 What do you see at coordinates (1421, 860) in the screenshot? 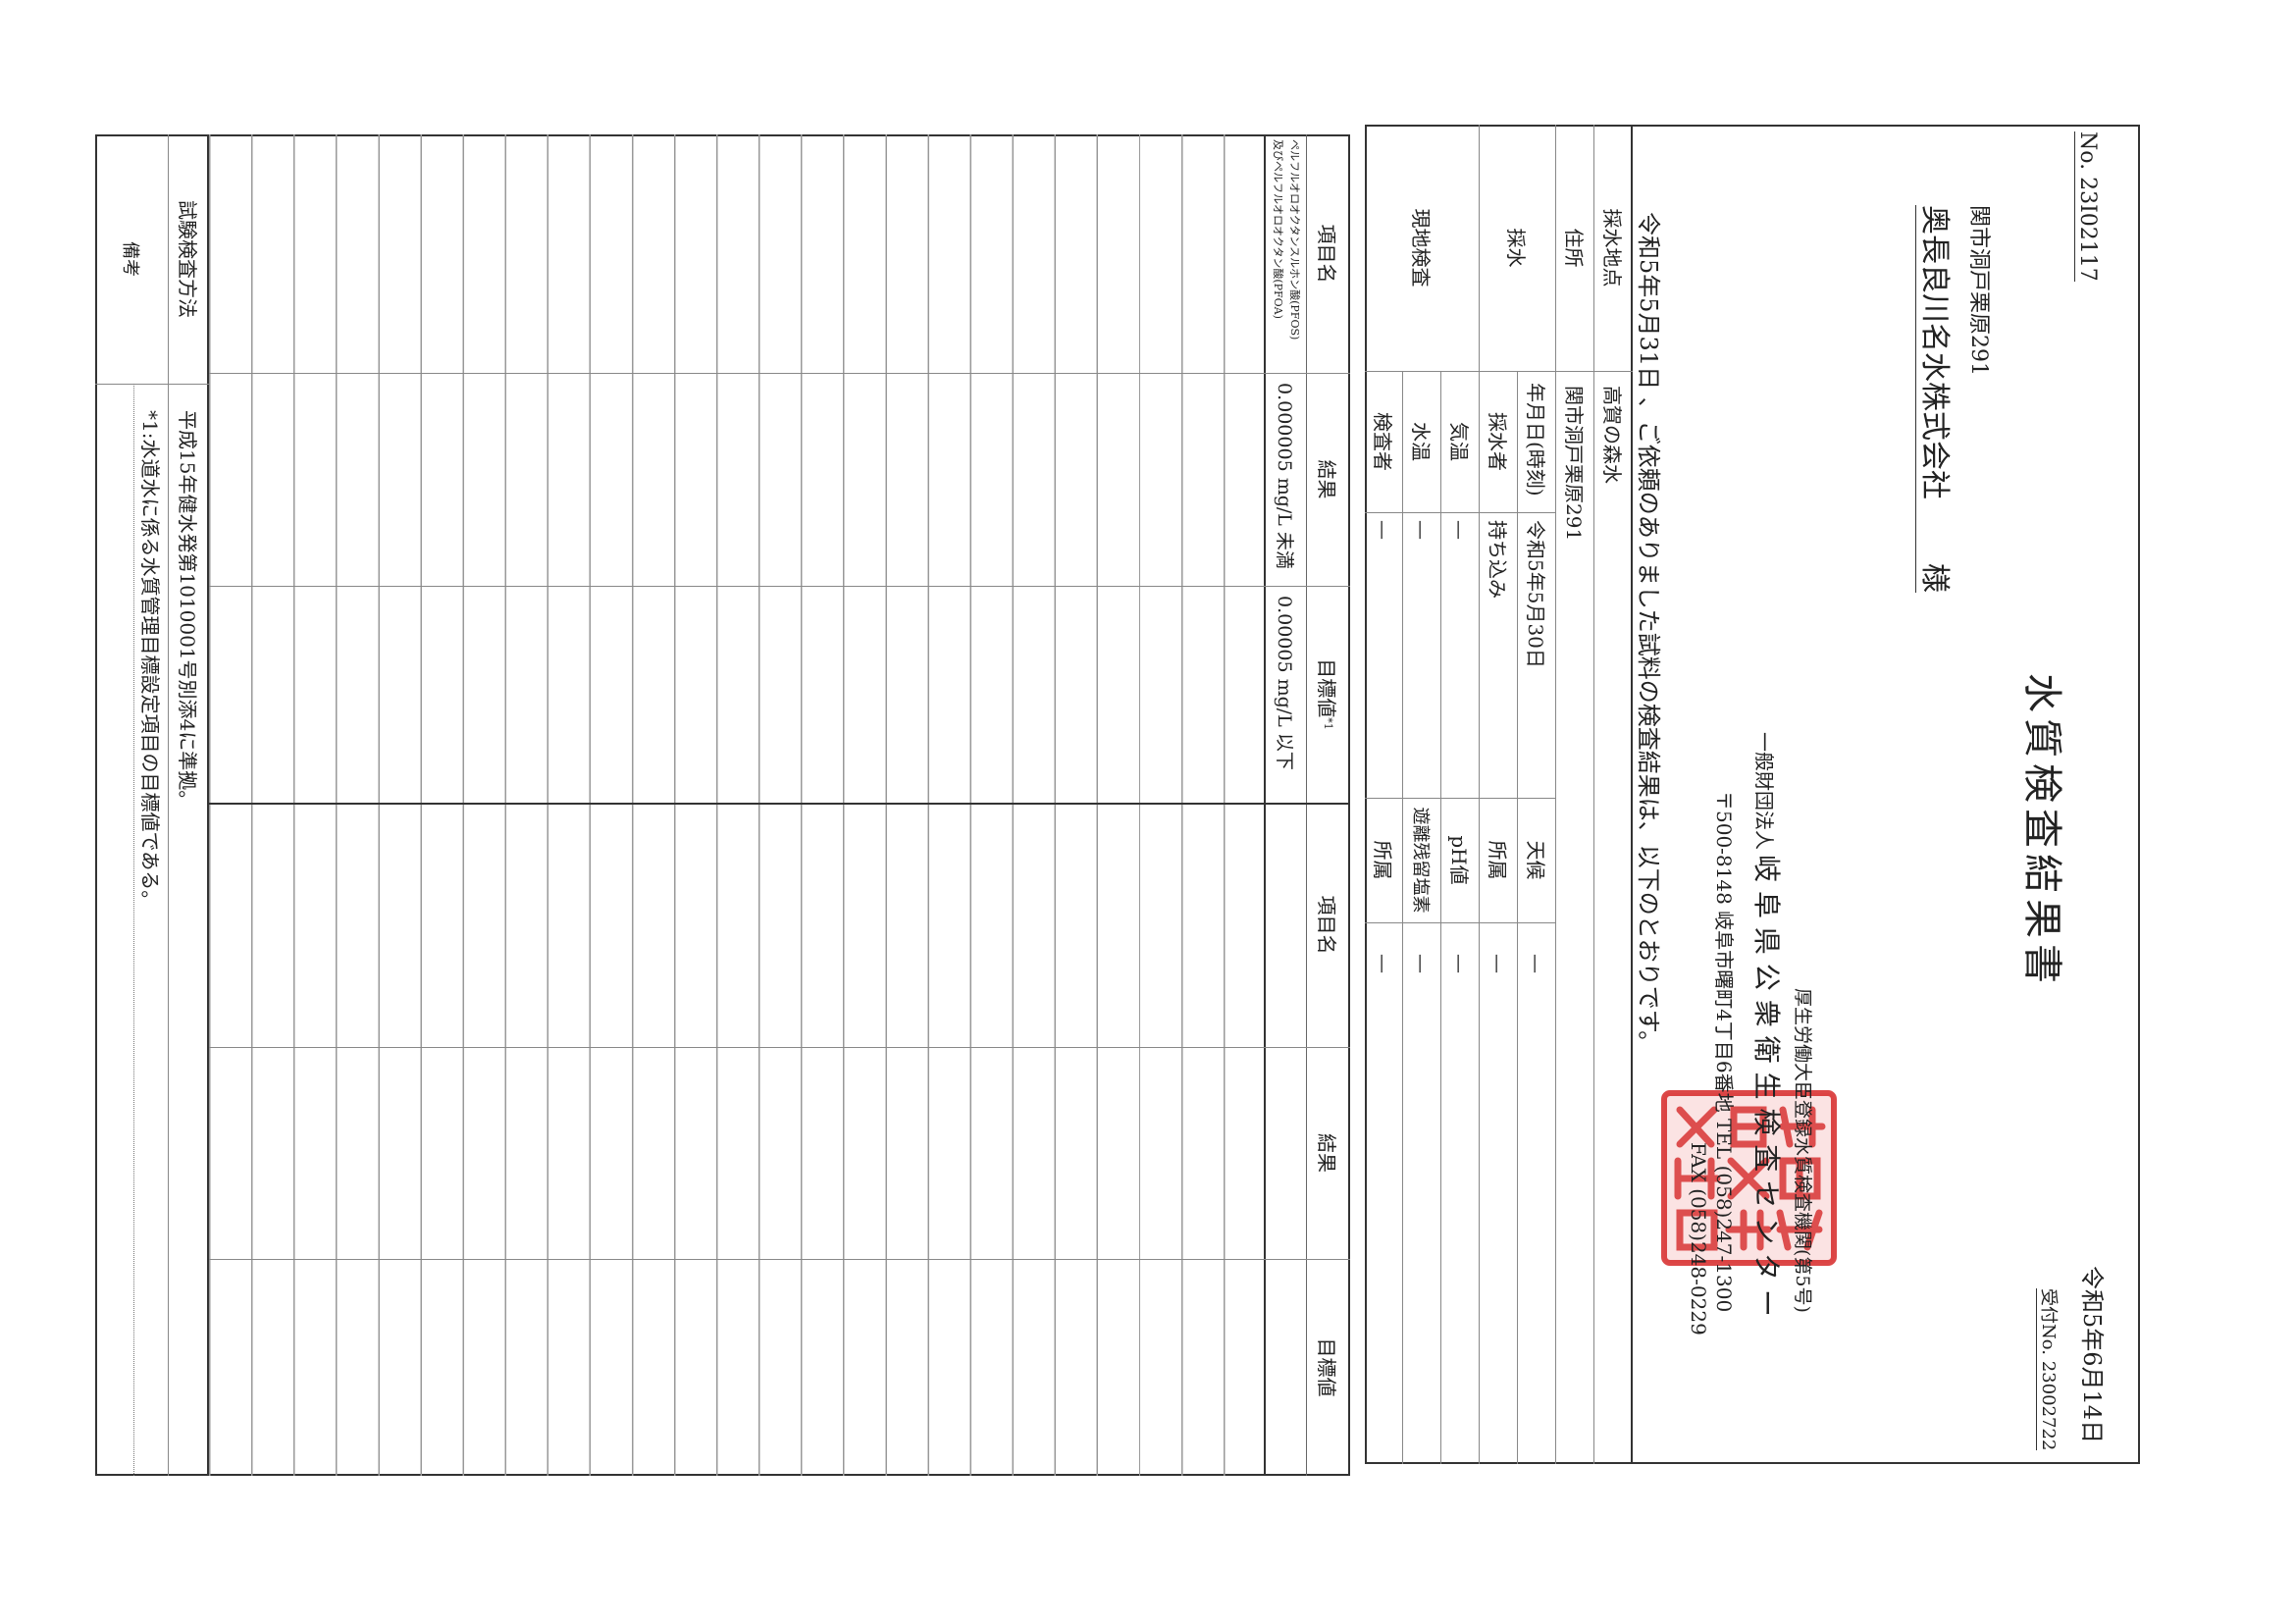
I see `free-chlorine-label: 遊離残留塩素` at bounding box center [1421, 860].